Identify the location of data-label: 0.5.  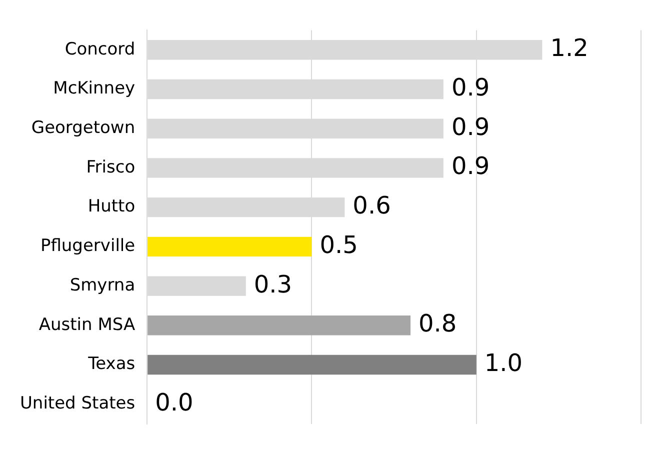
(339, 244).